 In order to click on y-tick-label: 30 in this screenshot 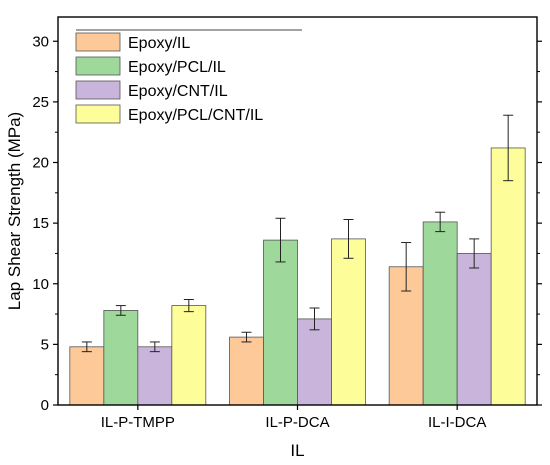, I will do `click(40, 41)`.